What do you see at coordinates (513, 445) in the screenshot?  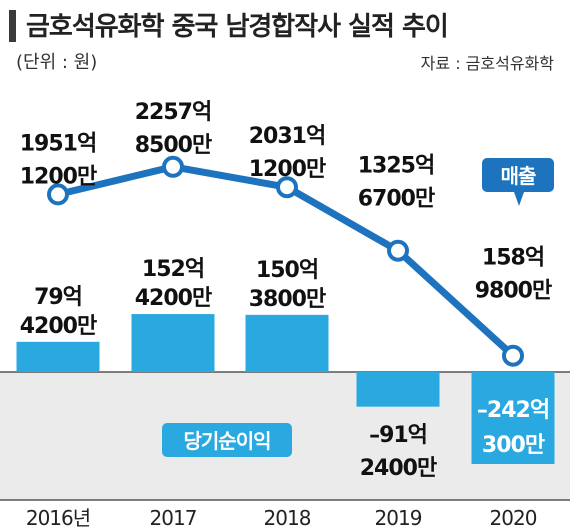 I see `profit-label: 300만` at bounding box center [513, 445].